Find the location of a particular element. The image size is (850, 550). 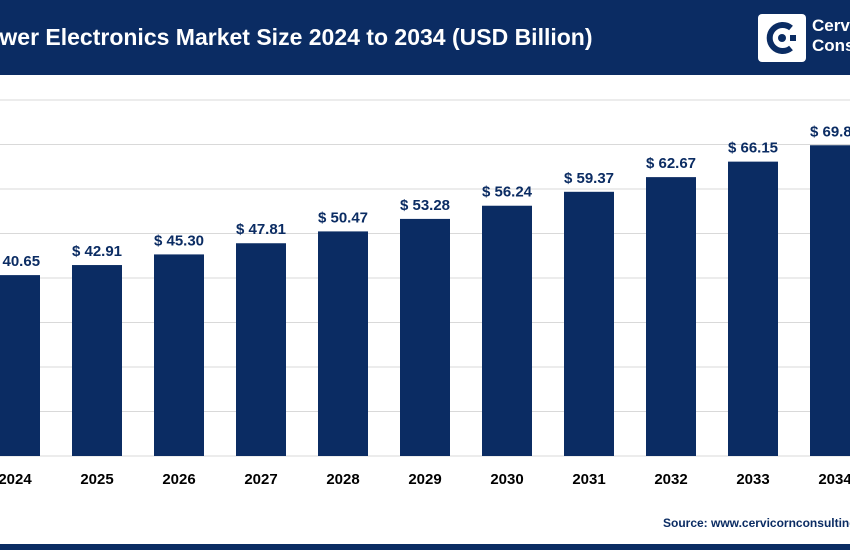

data-label-2034: $ 69.83 is located at coordinates (830, 131).